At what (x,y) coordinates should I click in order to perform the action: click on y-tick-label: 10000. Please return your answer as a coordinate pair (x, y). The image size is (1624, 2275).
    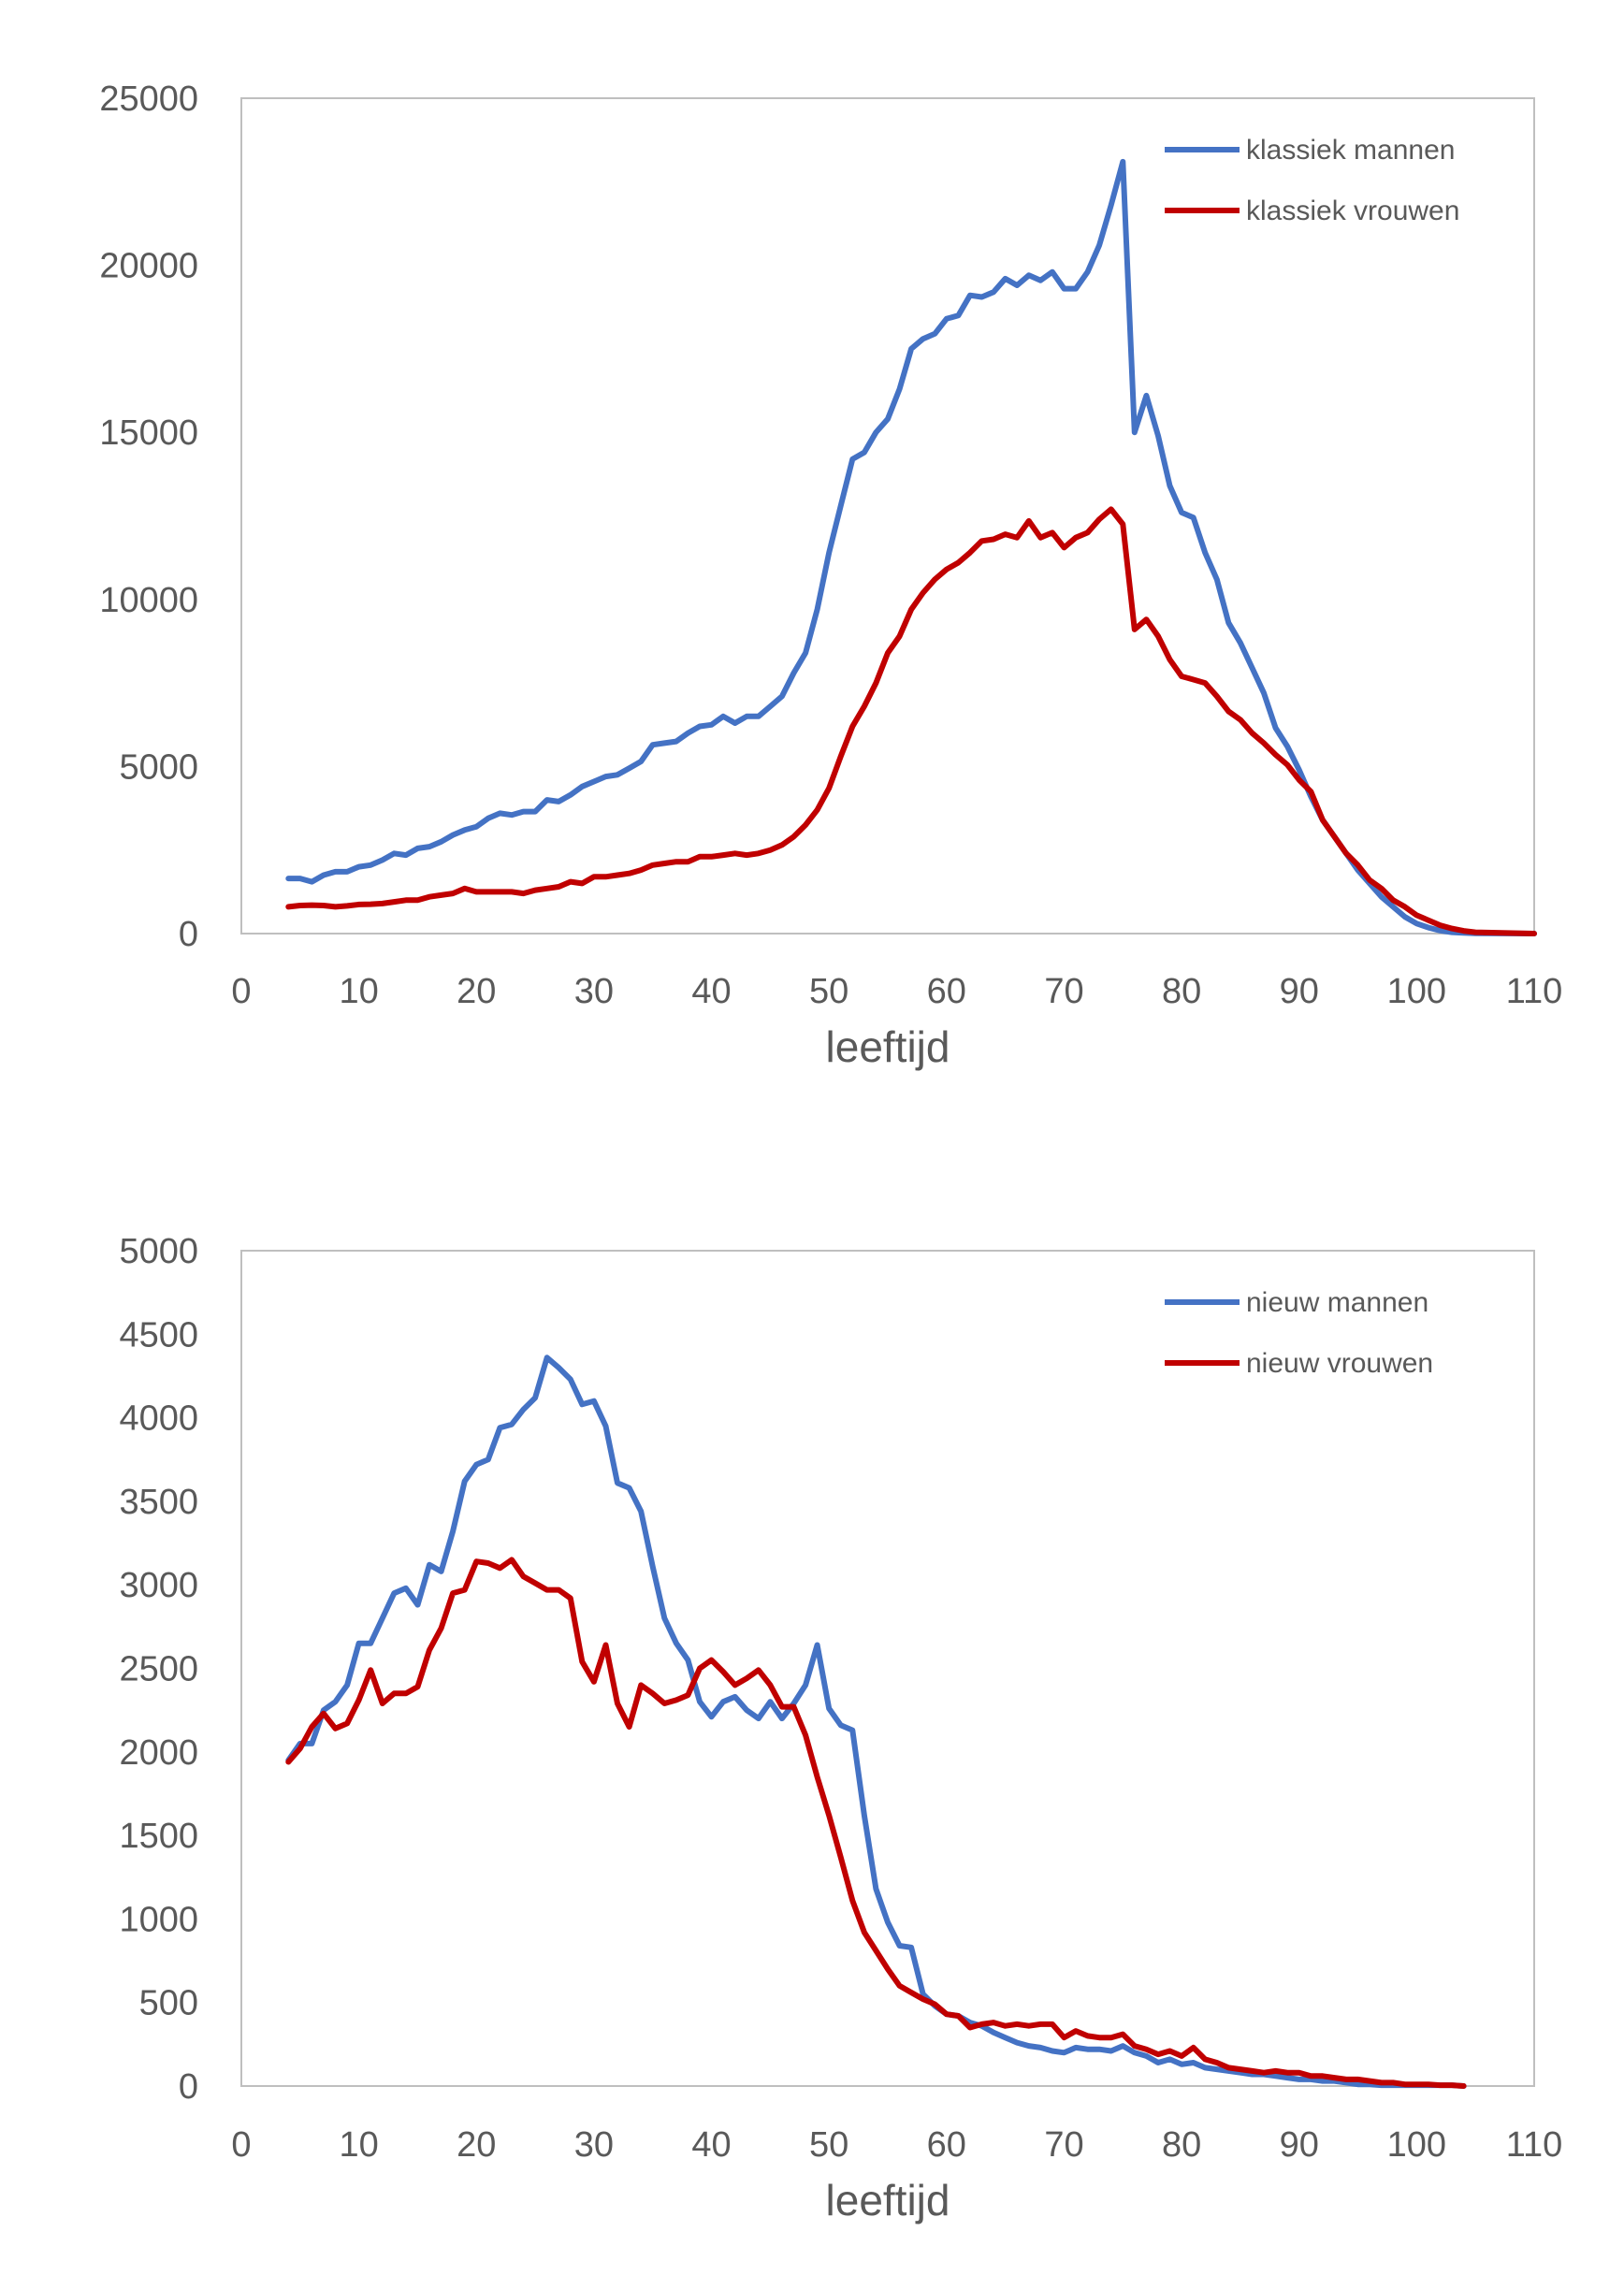
    Looking at the image, I should click on (148, 601).